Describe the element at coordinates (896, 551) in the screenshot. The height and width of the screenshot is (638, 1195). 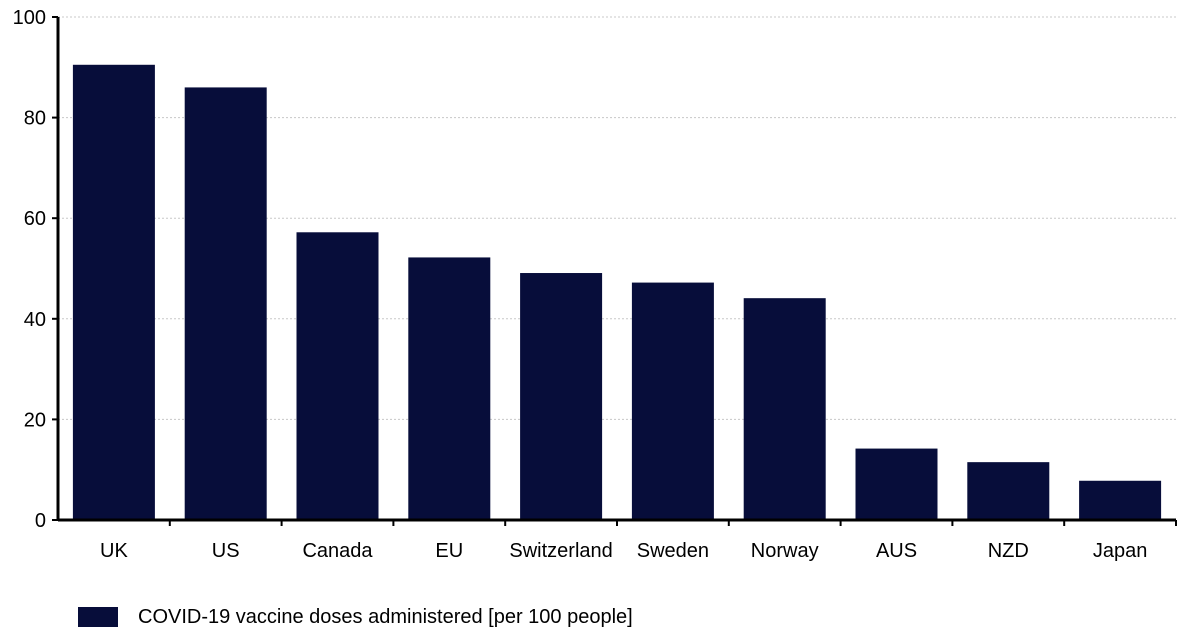
I see `x-tick-label: AUS` at that location.